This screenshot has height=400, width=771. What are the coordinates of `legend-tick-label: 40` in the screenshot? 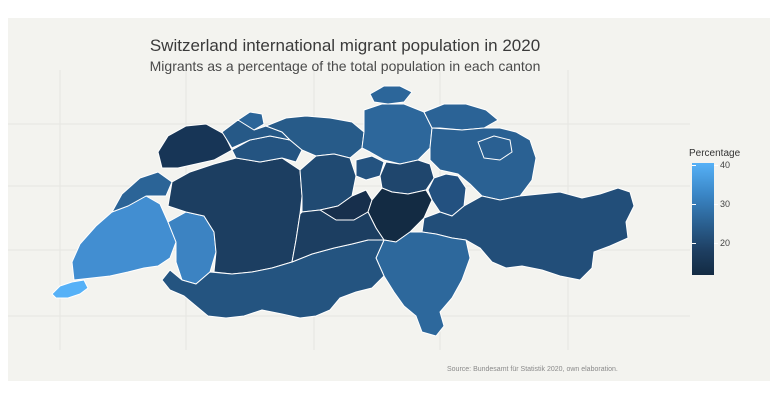 It's located at (725, 165).